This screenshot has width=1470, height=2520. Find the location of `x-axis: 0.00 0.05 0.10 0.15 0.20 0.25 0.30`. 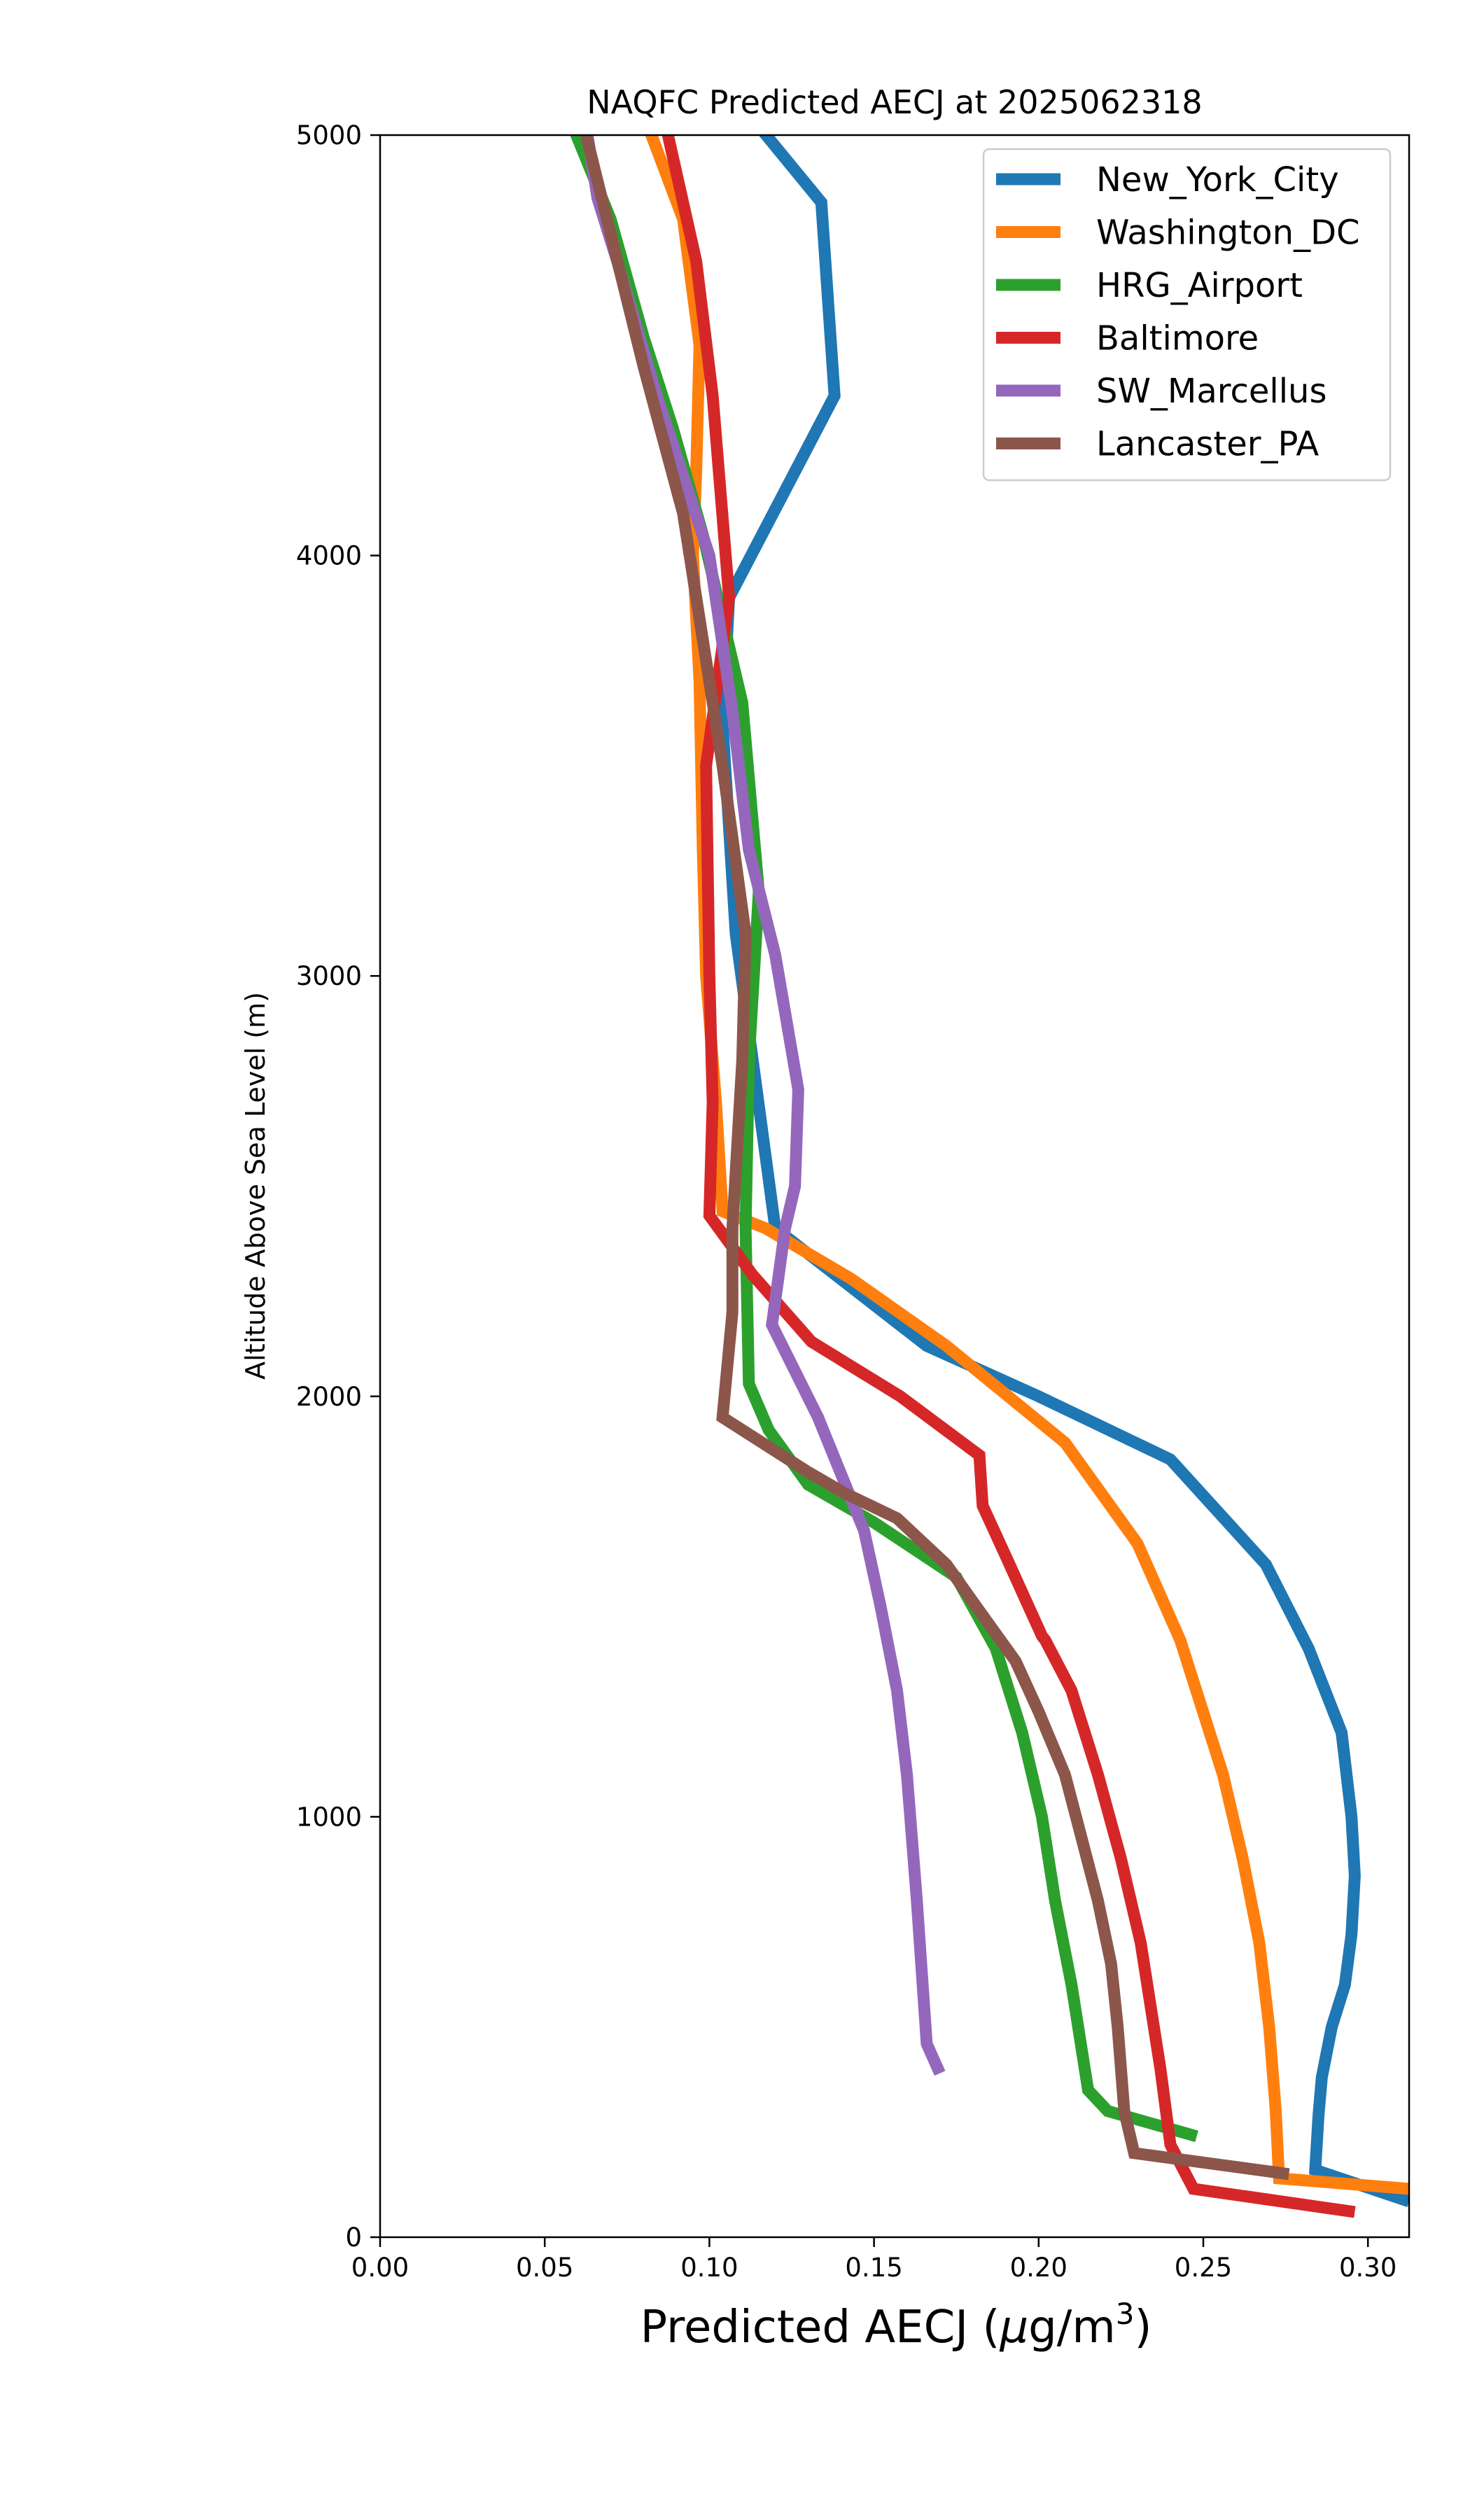

x-axis: 0.00 0.05 0.10 0.15 0.20 0.25 0.30 is located at coordinates (873, 2260).